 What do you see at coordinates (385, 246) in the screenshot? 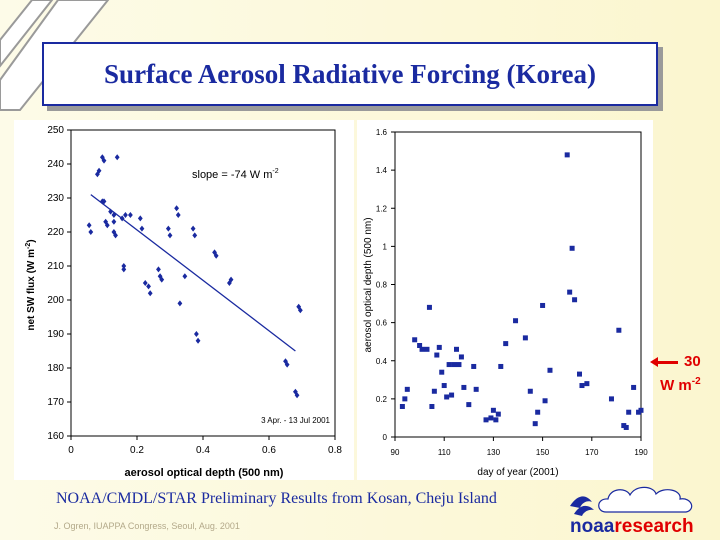
I see `y-tick-label: 1` at bounding box center [385, 246].